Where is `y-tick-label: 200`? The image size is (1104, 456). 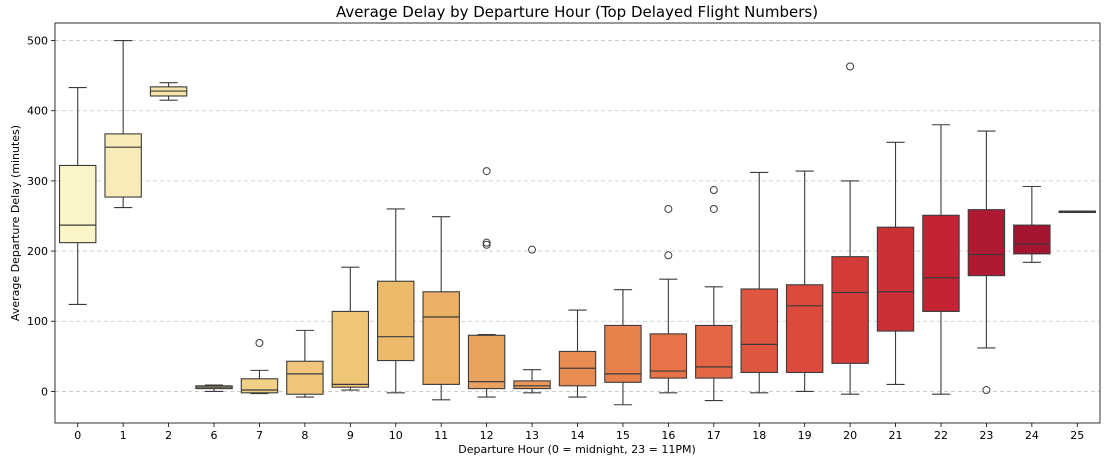
y-tick-label: 200 is located at coordinates (37, 251).